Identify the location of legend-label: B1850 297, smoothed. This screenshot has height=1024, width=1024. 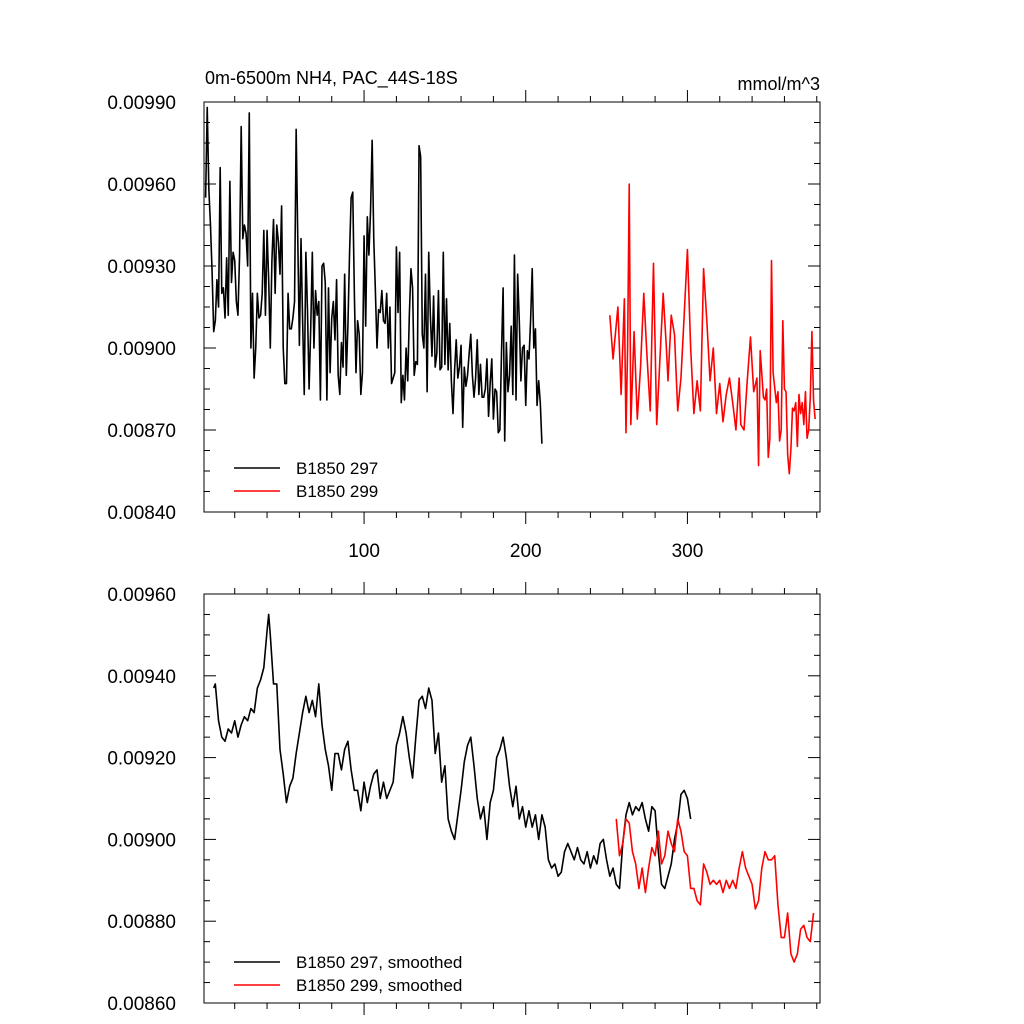
(379, 962).